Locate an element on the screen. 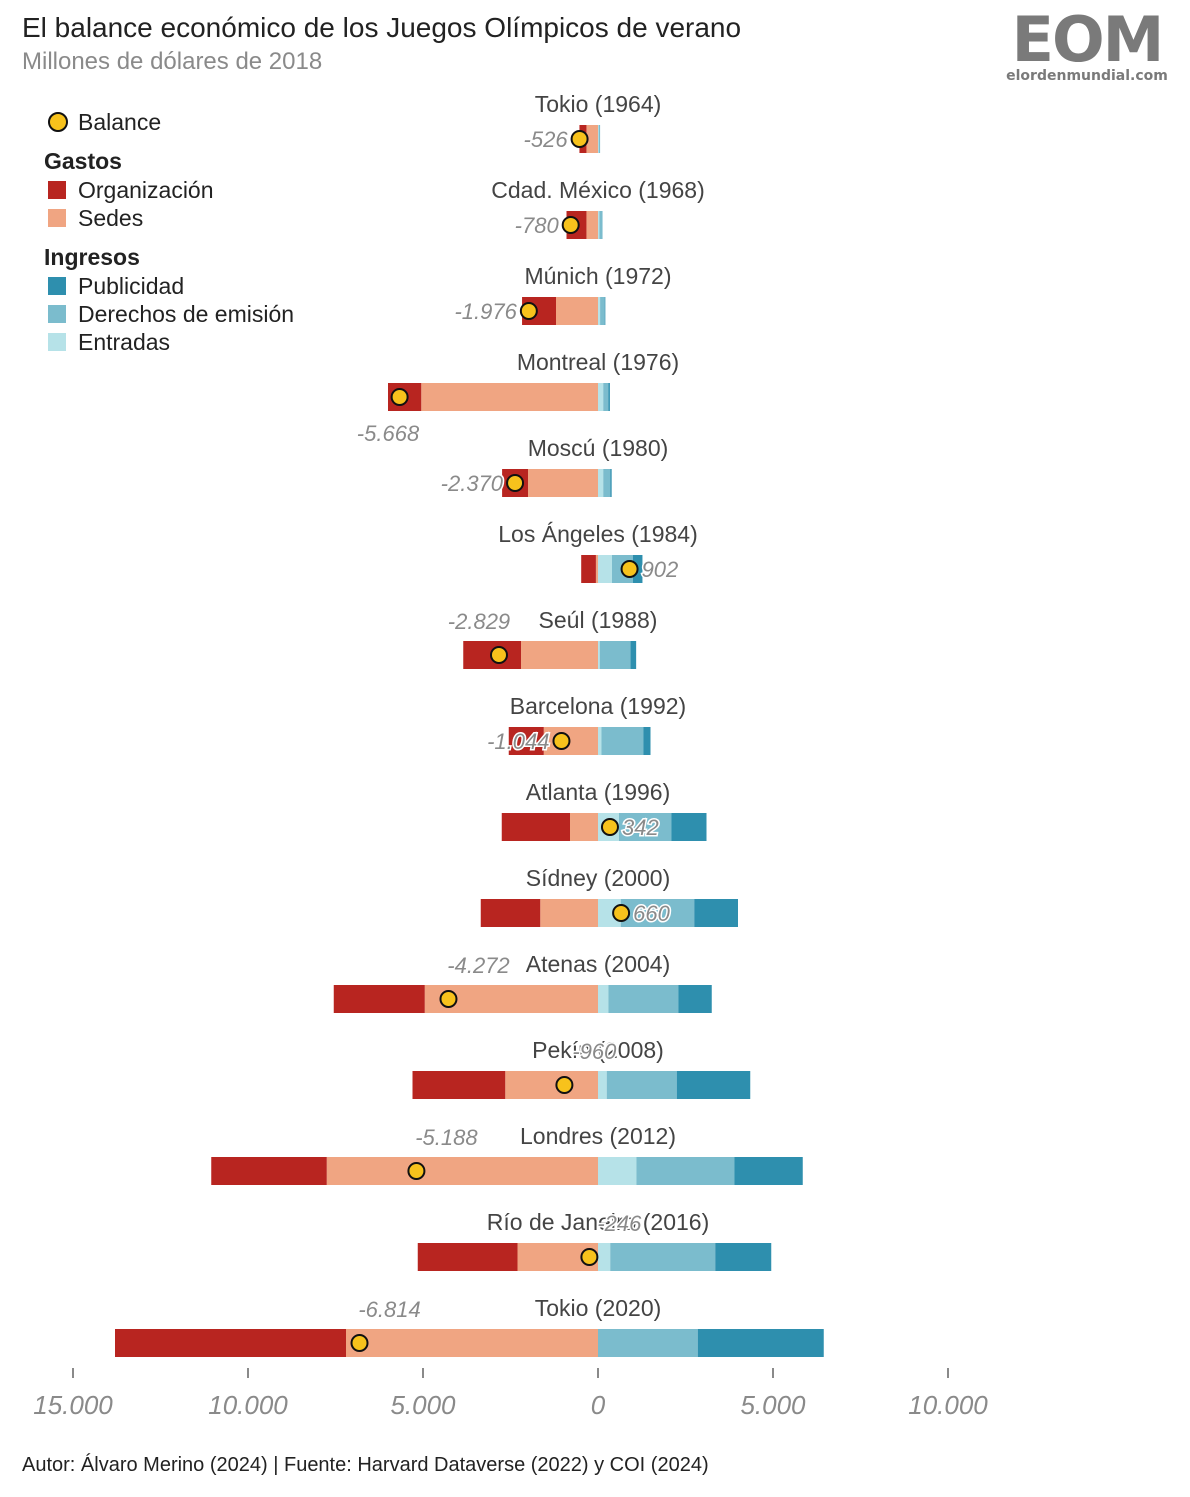 This screenshot has height=1497, width=1190. game-7-bar-sedes is located at coordinates (570, 741).